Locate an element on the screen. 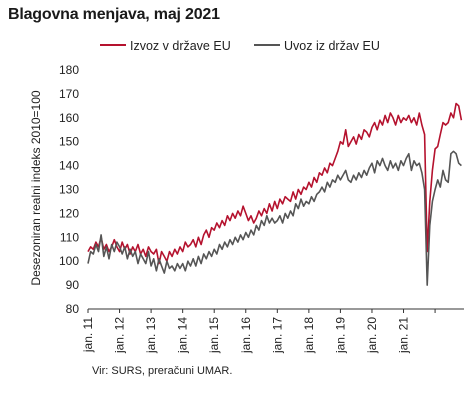 The image size is (474, 401). x-tick-label: jan. 18 is located at coordinates (309, 335).